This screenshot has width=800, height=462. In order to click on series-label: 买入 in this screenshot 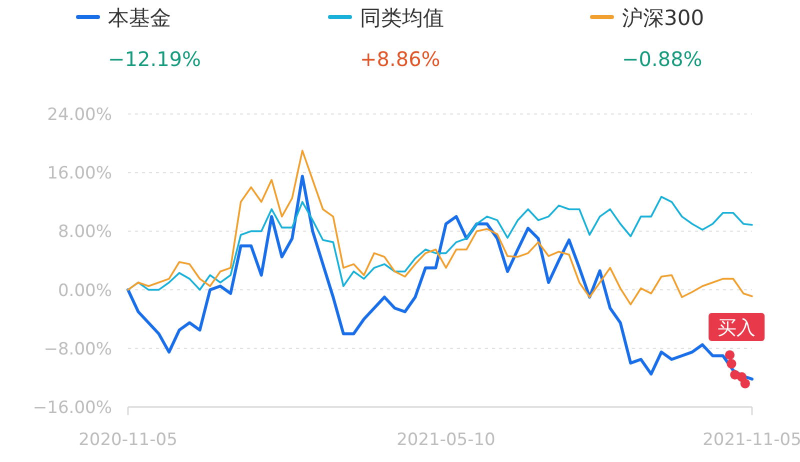, I will do `click(737, 327)`.